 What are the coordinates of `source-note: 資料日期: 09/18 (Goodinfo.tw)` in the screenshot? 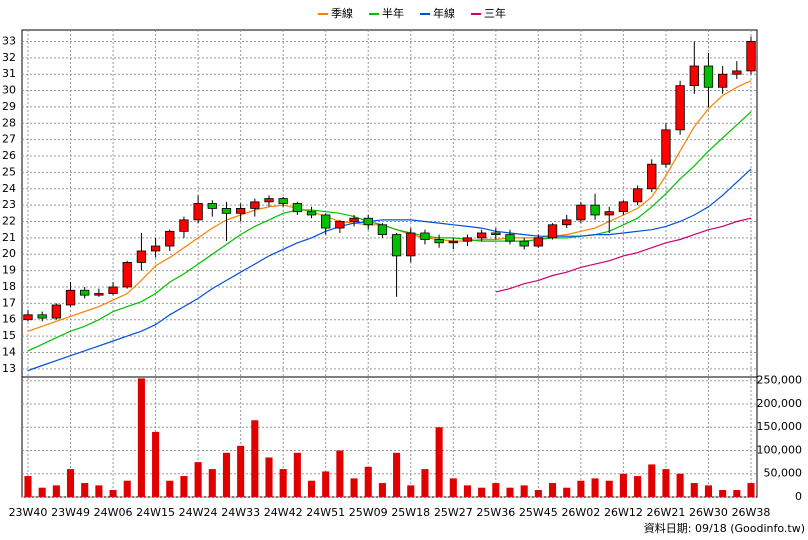 It's located at (724, 528).